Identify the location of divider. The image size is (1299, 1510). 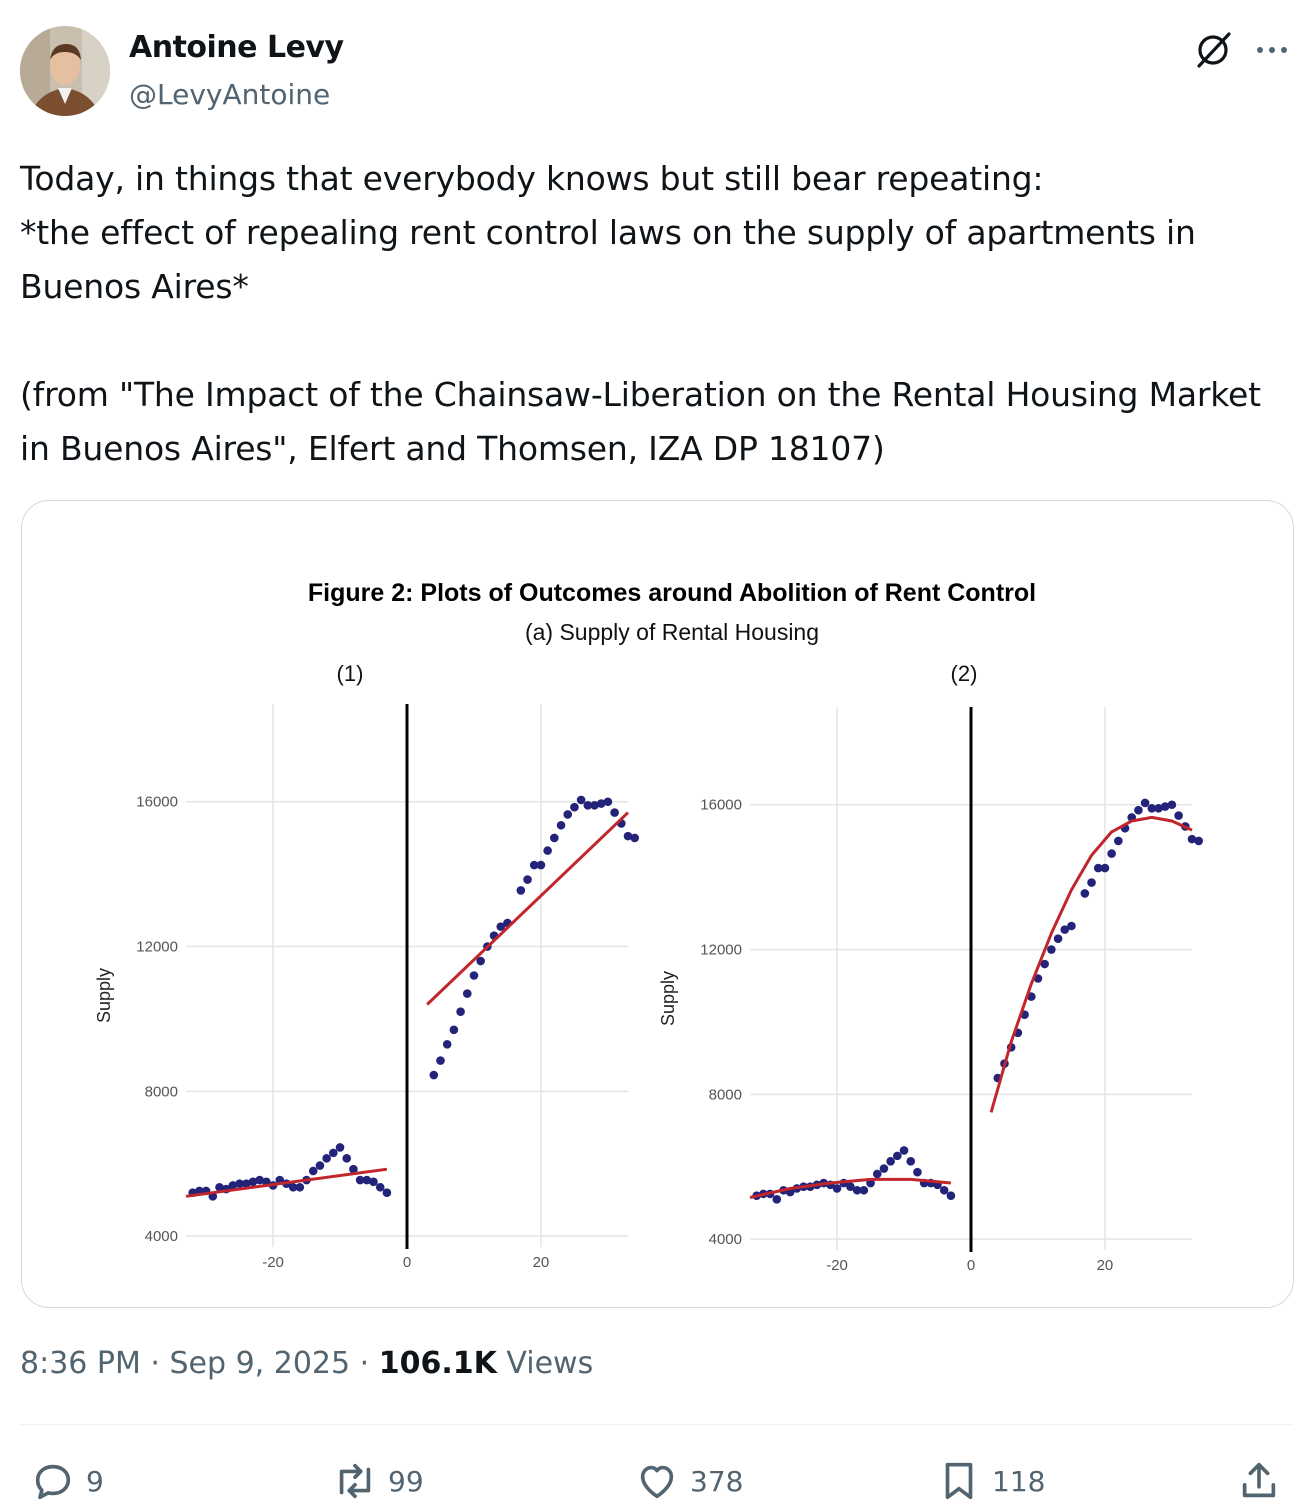
(656, 1424).